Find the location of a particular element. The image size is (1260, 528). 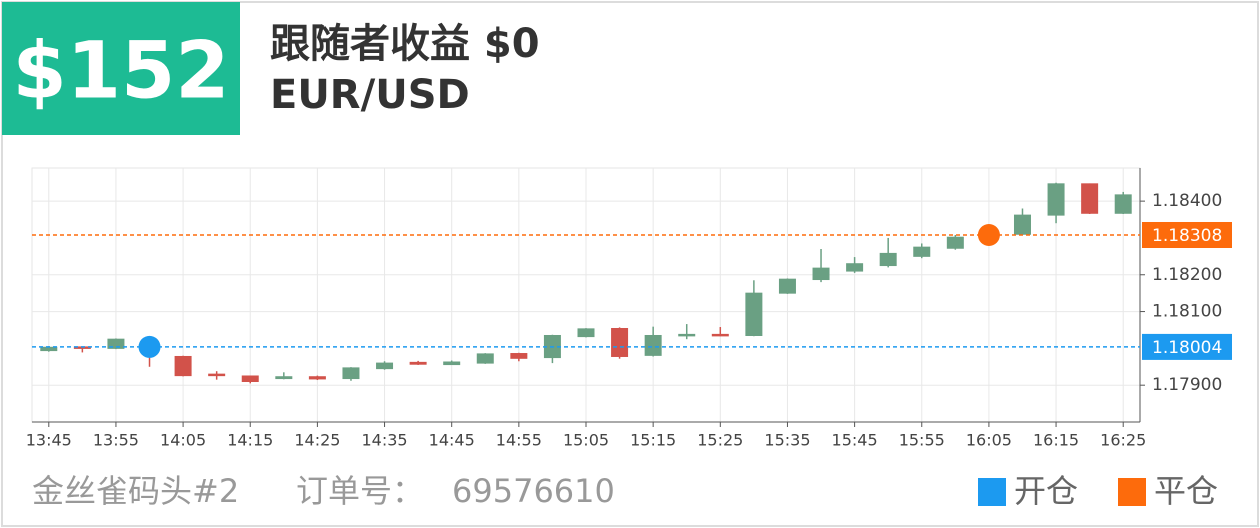

y-tick-label: 1.18100 is located at coordinates (1187, 312).